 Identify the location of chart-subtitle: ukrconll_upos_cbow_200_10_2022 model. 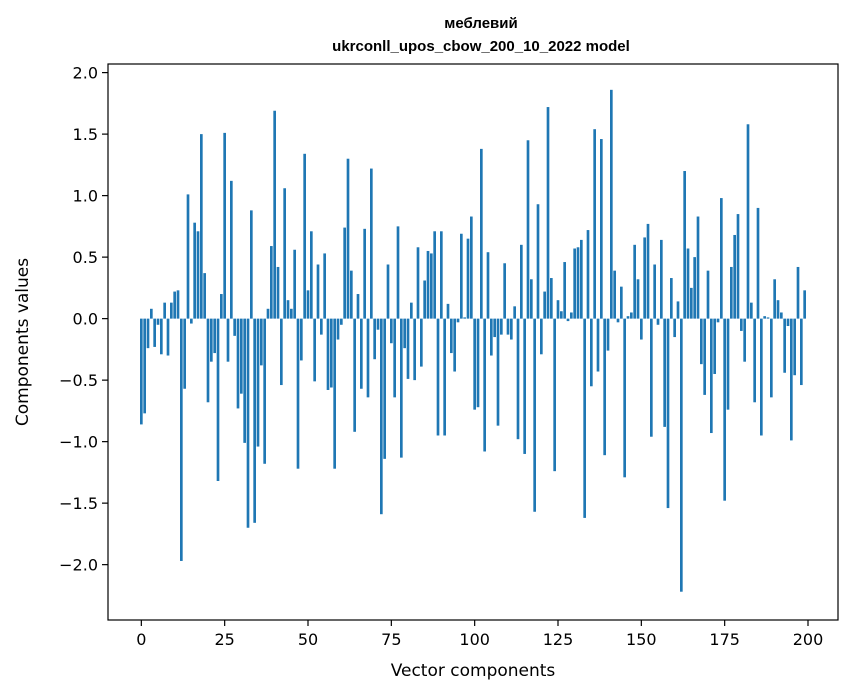
(481, 46).